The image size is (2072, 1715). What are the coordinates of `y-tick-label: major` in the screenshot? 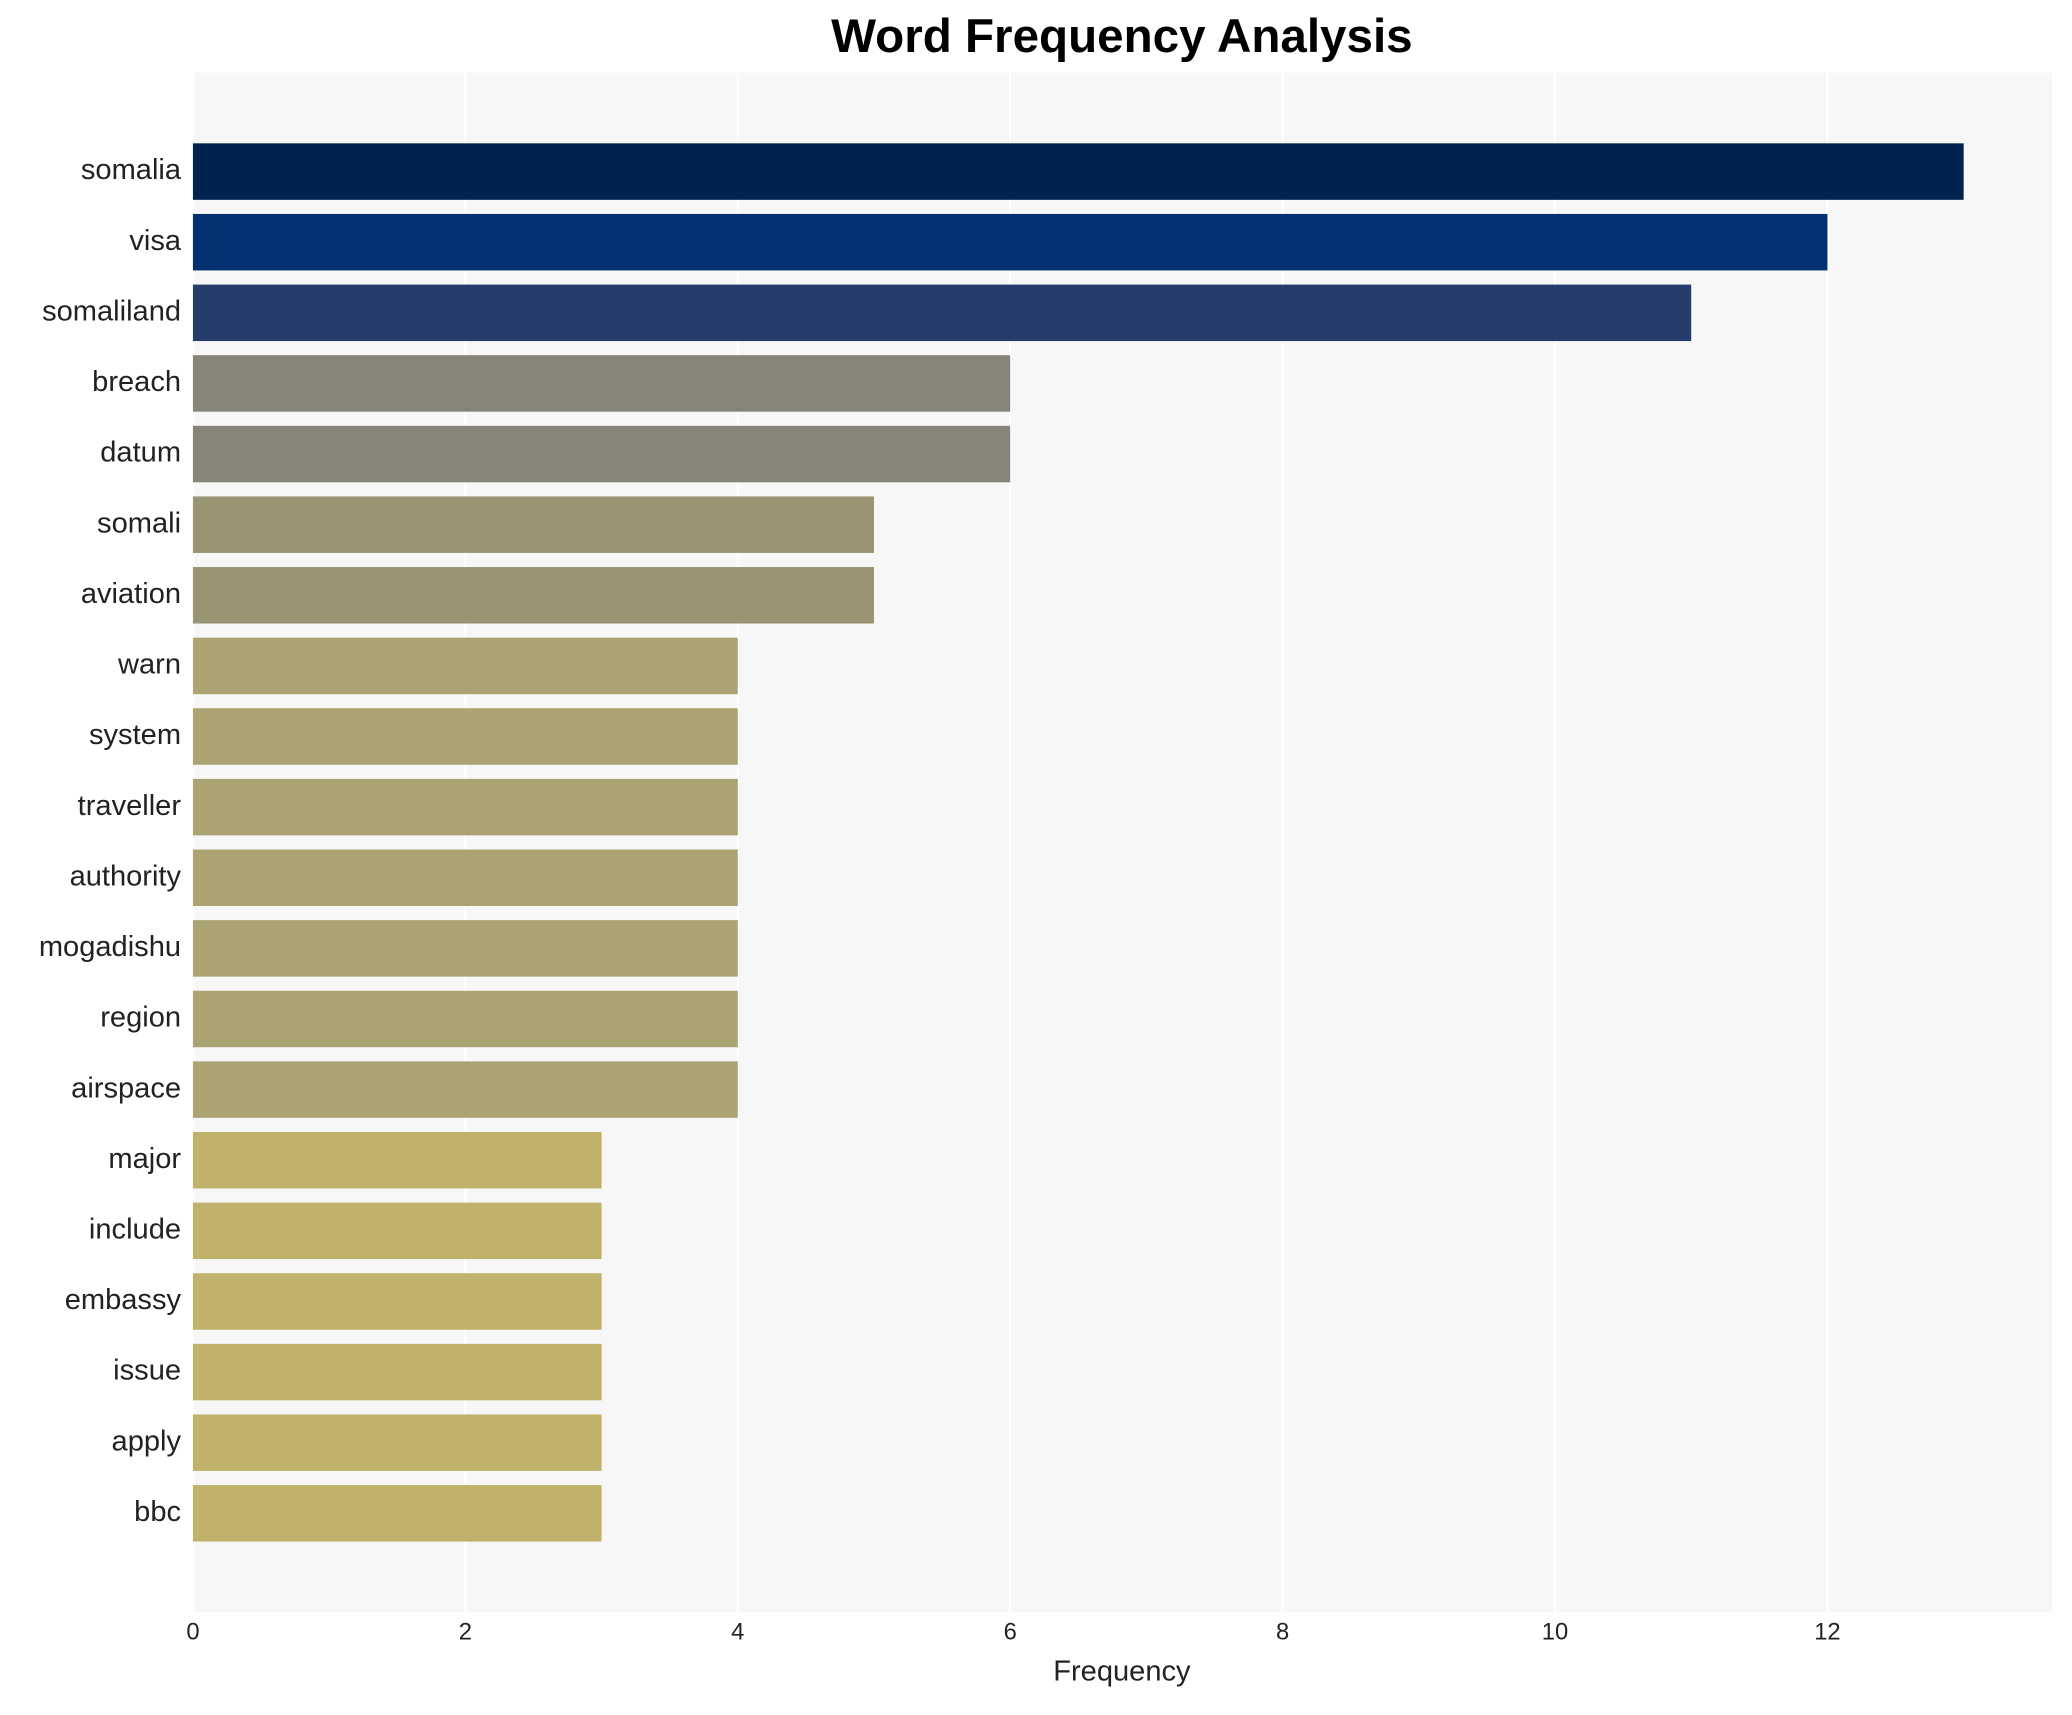 It's located at (144, 1159).